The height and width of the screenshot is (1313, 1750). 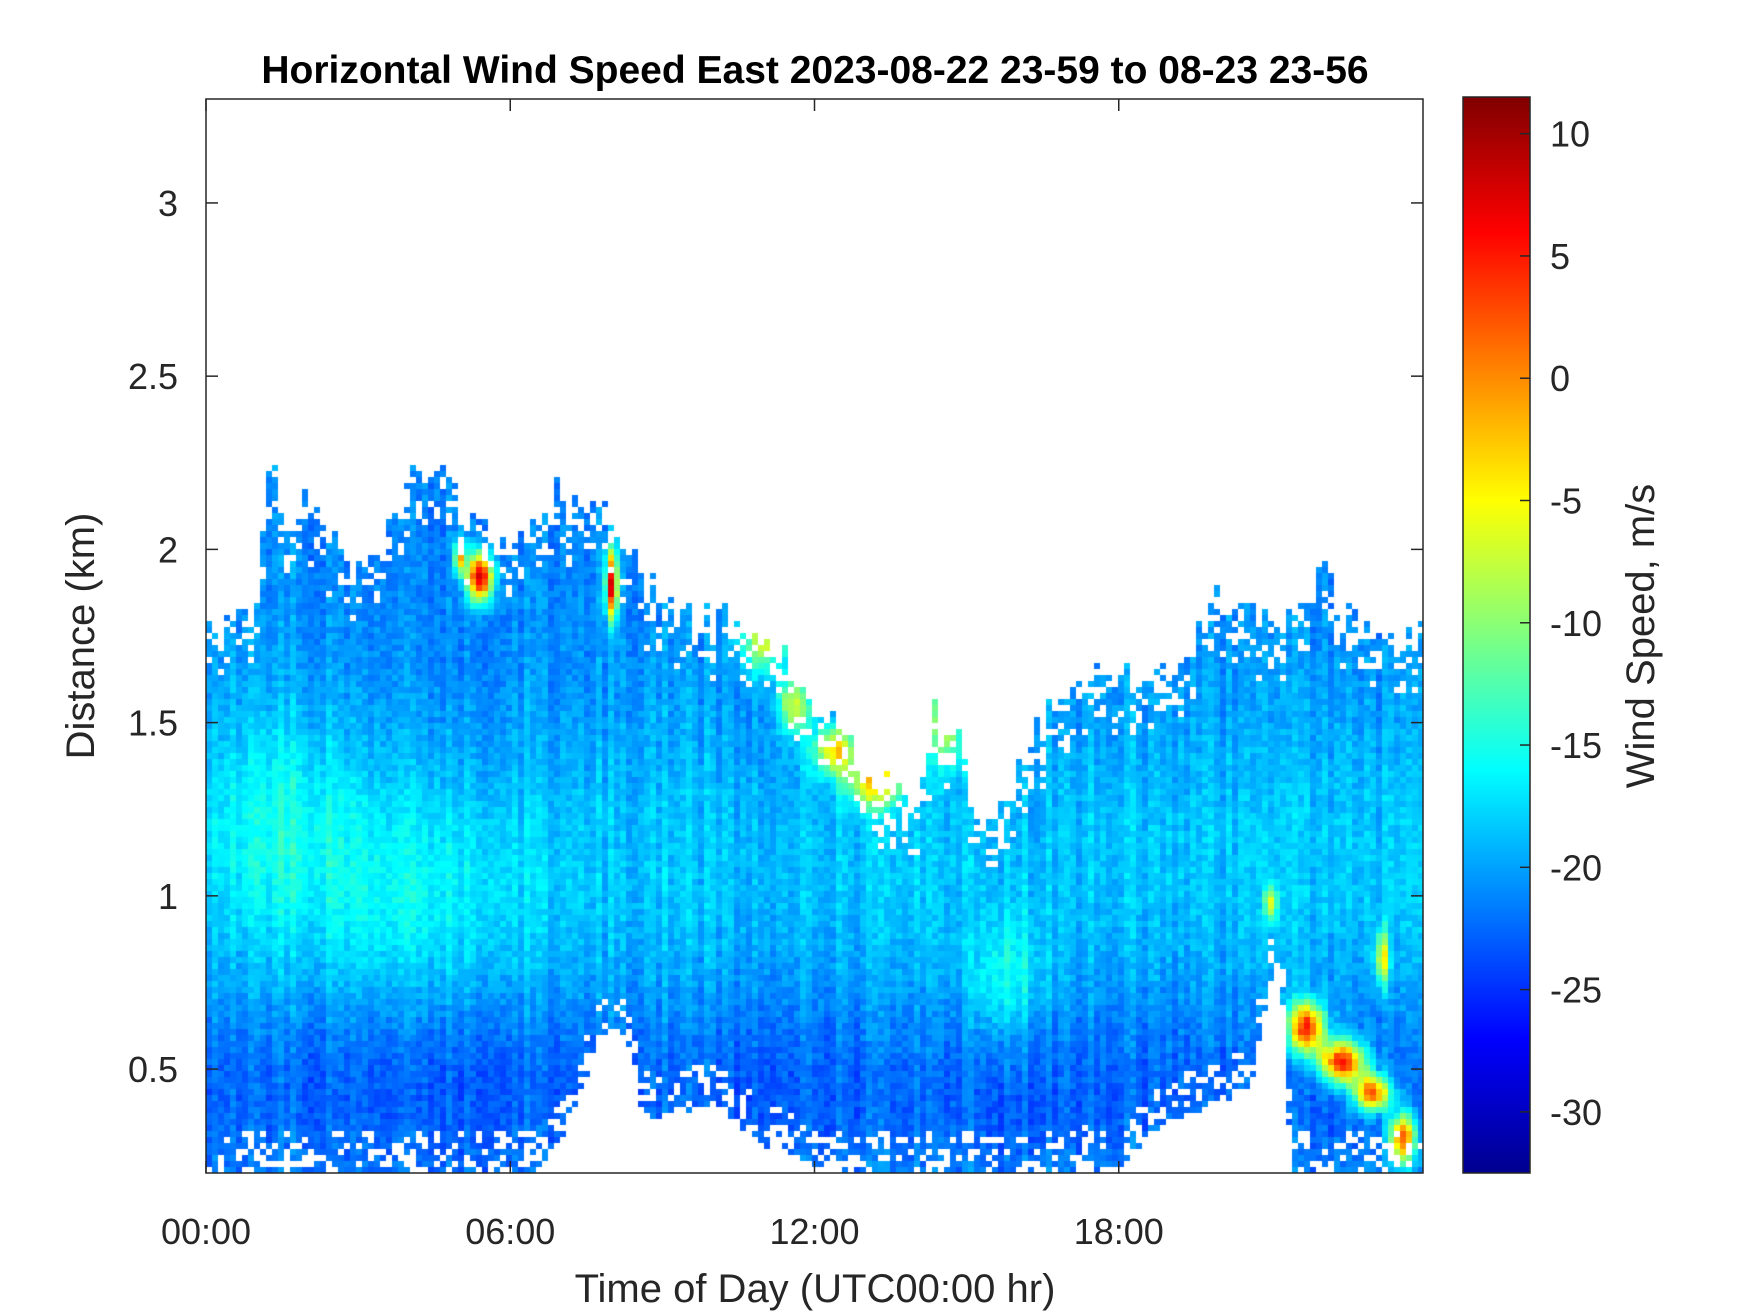 I want to click on x-tick-label: 00:00, so click(x=206, y=1231).